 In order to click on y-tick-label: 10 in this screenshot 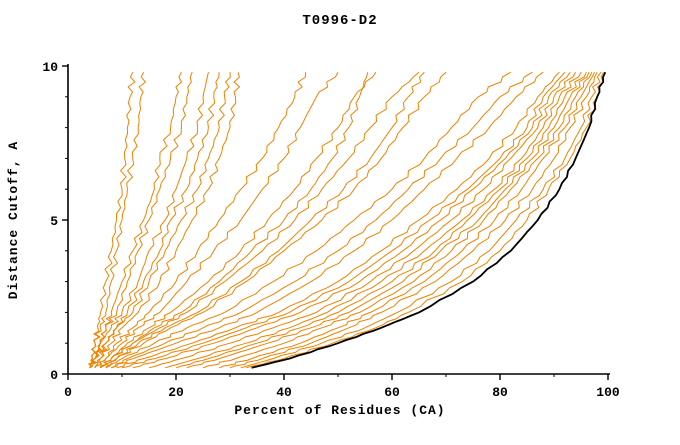, I will do `click(50, 67)`.